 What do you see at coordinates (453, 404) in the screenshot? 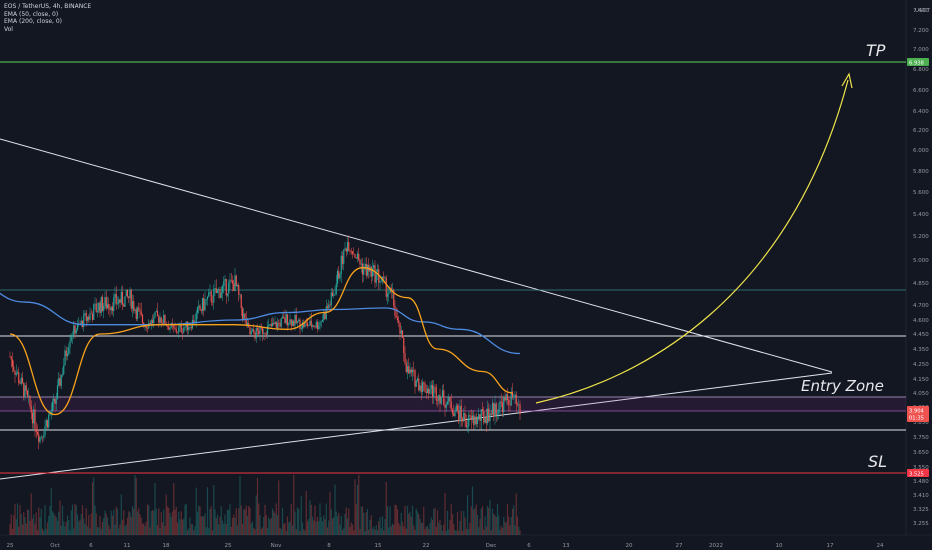
I see `entry-zone-box` at bounding box center [453, 404].